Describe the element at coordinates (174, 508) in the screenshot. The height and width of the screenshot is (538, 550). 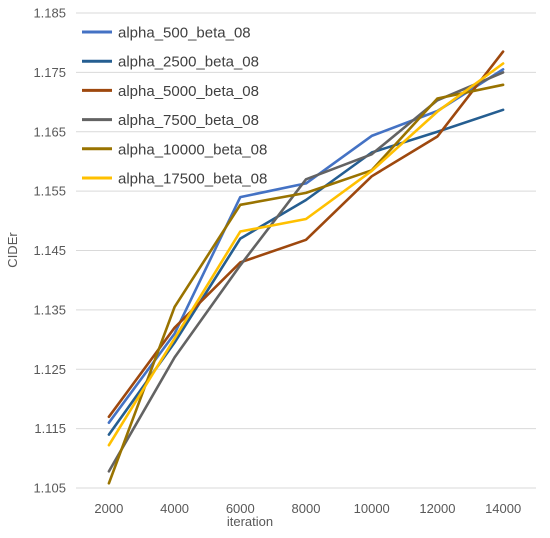
I see `x-tick-label: 4000` at that location.